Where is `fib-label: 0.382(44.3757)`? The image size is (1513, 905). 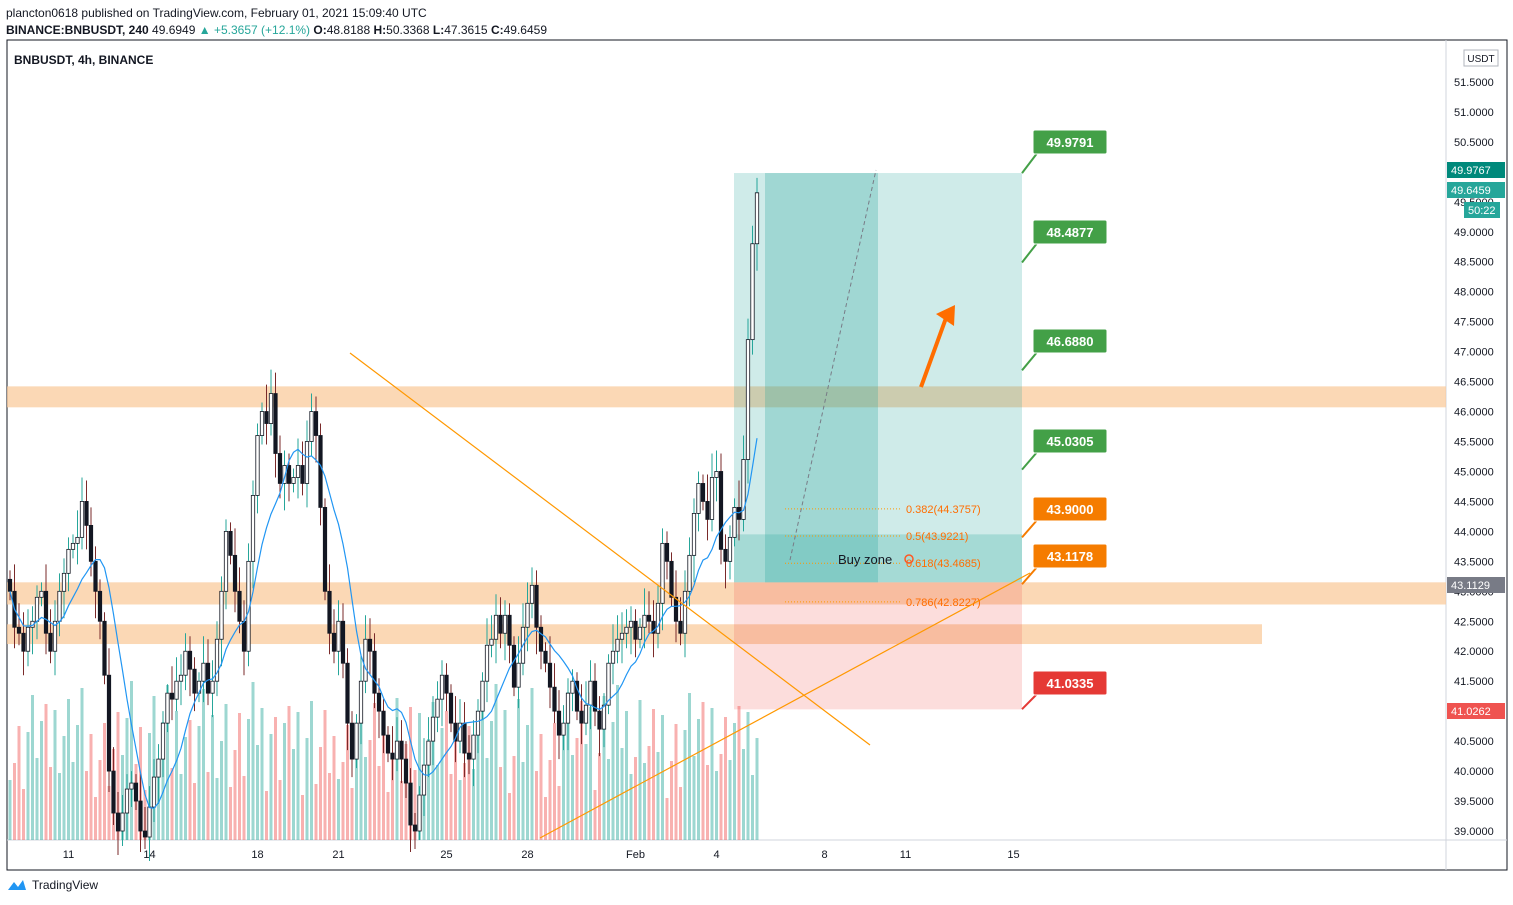 fib-label: 0.382(44.3757) is located at coordinates (943, 510).